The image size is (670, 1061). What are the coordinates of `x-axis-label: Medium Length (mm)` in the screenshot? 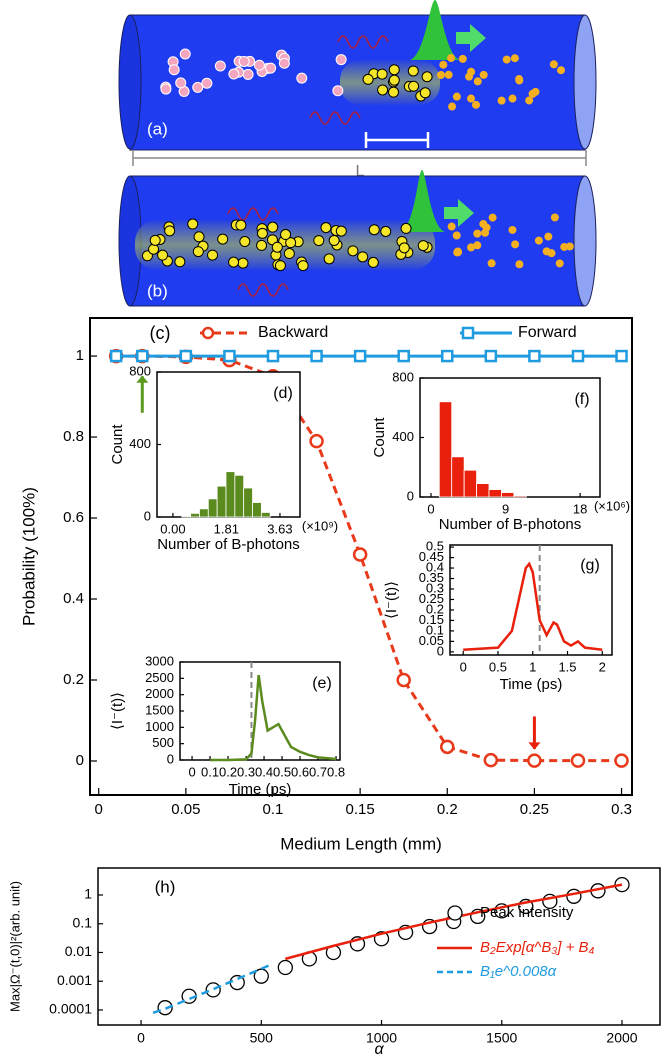 It's located at (361, 843).